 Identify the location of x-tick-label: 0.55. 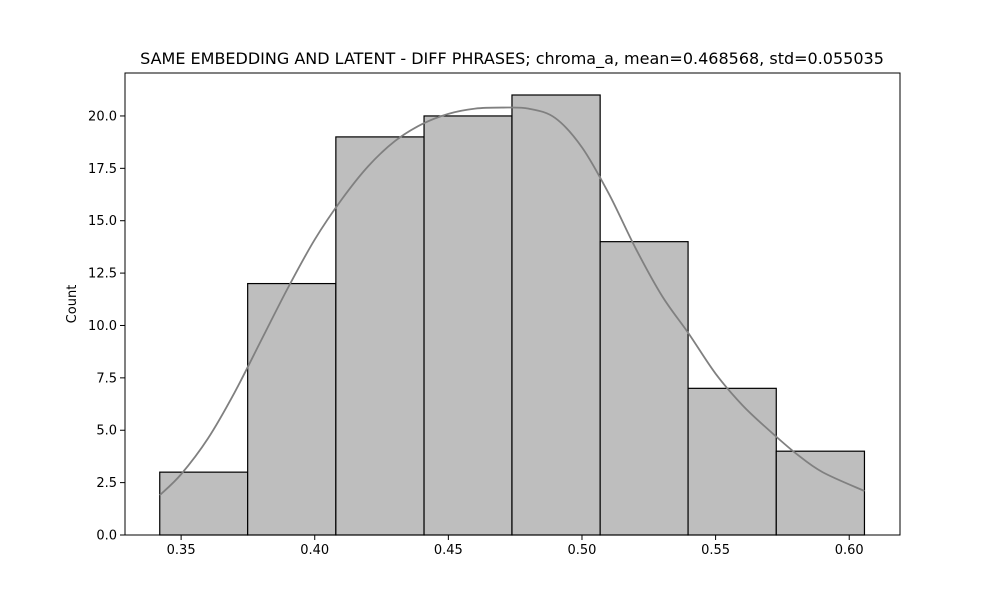
(715, 550).